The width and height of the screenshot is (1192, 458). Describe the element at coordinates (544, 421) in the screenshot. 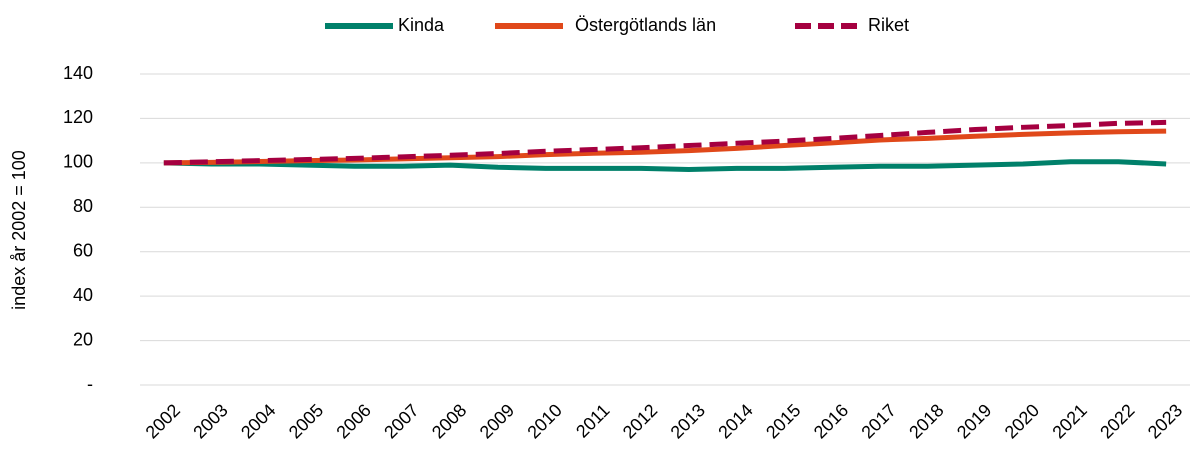

I see `x-tick-label: 2010` at that location.